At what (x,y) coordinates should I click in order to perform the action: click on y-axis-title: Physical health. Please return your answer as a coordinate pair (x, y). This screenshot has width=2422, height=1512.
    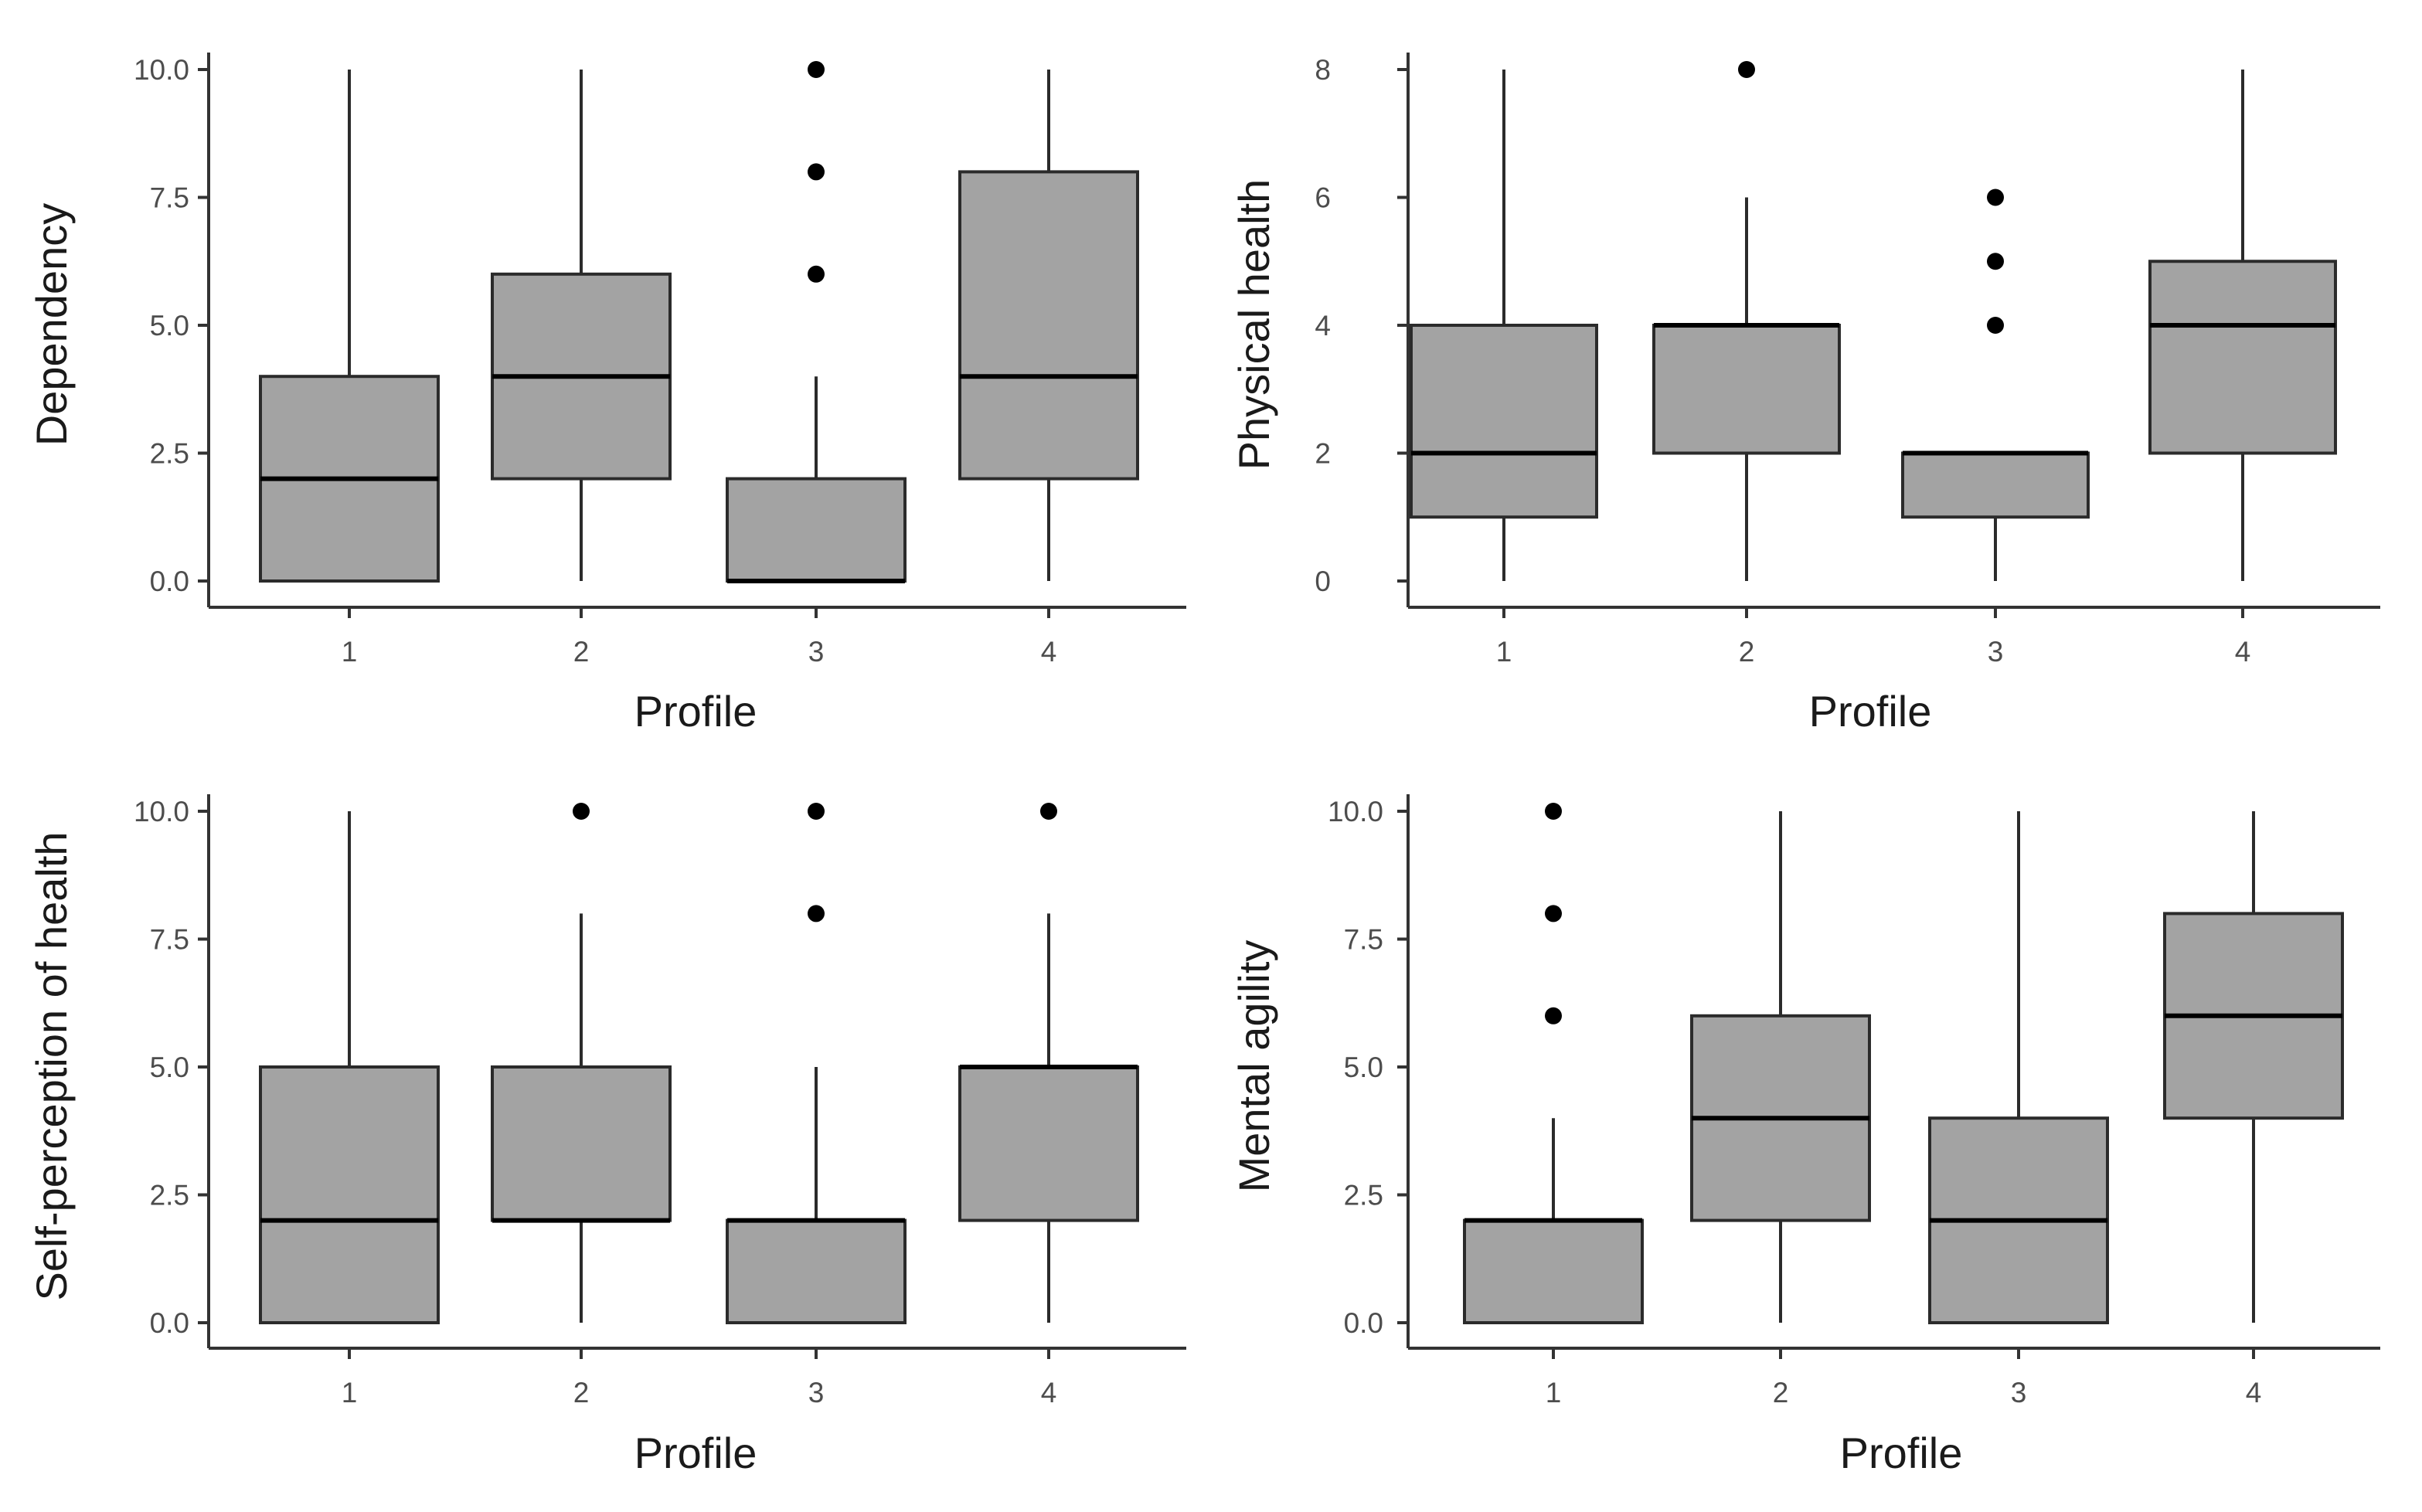
    Looking at the image, I should click on (1254, 325).